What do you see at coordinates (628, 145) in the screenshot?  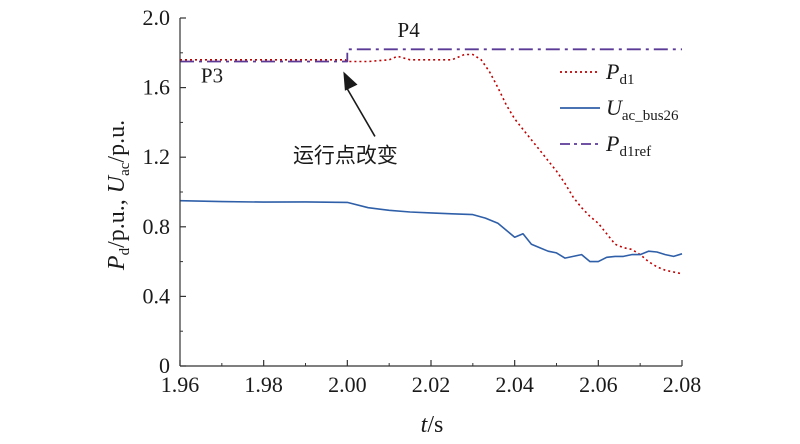 I see `legend-entry: Pd1ref` at bounding box center [628, 145].